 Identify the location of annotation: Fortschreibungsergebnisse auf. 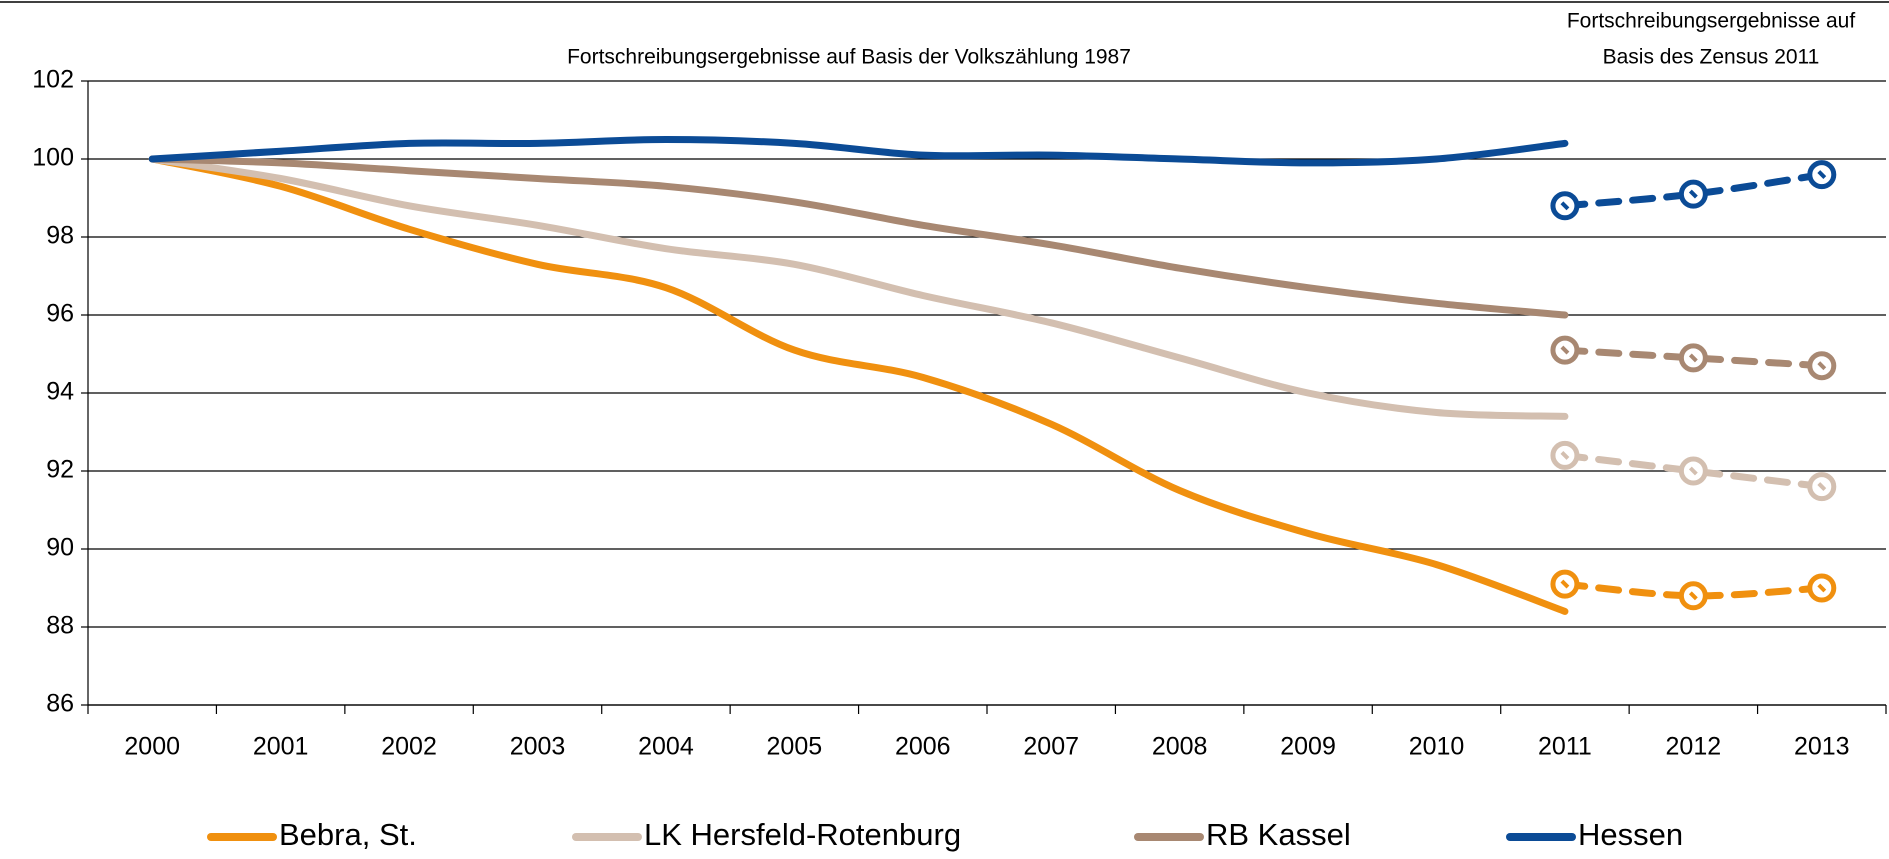
(1711, 21).